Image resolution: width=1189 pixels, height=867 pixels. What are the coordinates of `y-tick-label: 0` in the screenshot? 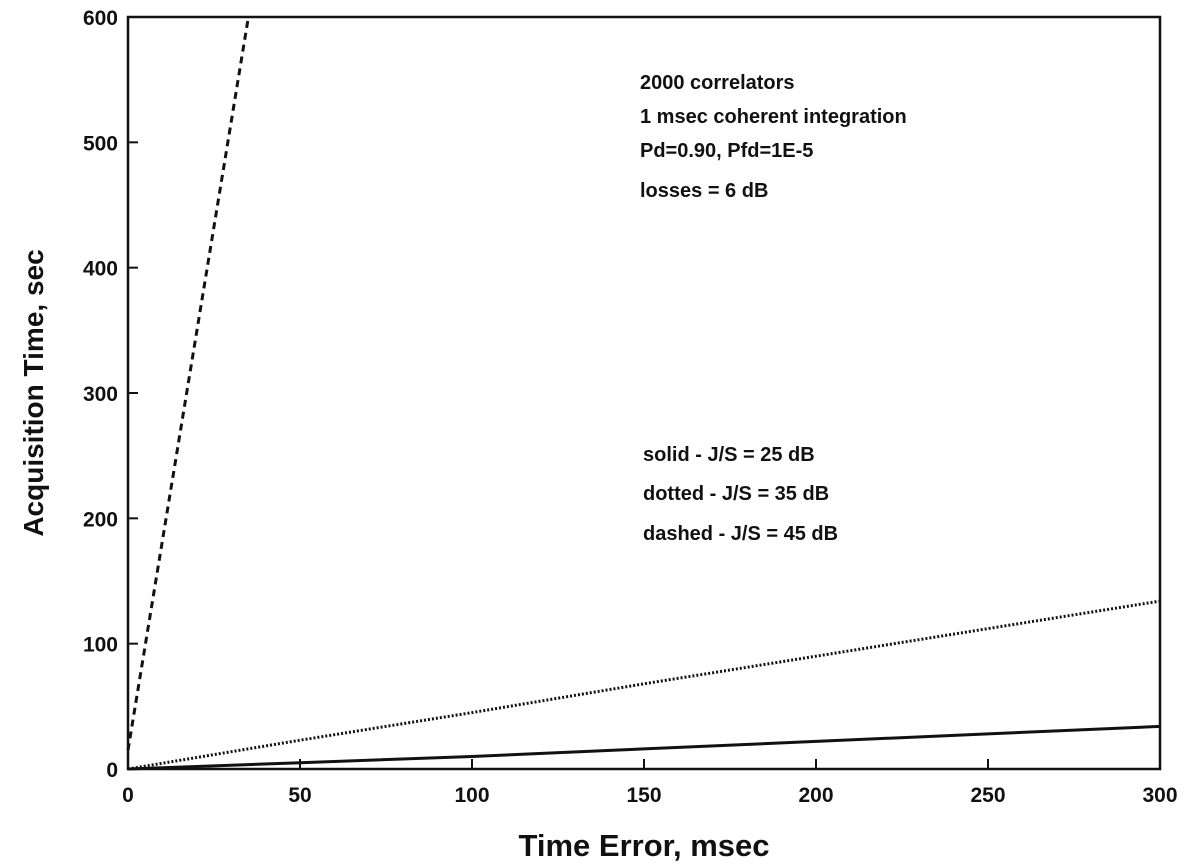 It's located at (112, 770).